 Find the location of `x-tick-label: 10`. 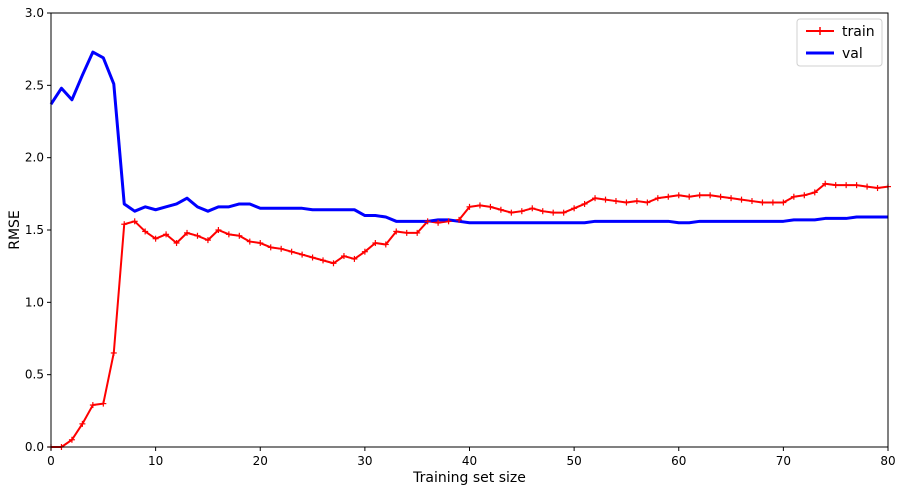

x-tick-label: 10 is located at coordinates (155, 461).